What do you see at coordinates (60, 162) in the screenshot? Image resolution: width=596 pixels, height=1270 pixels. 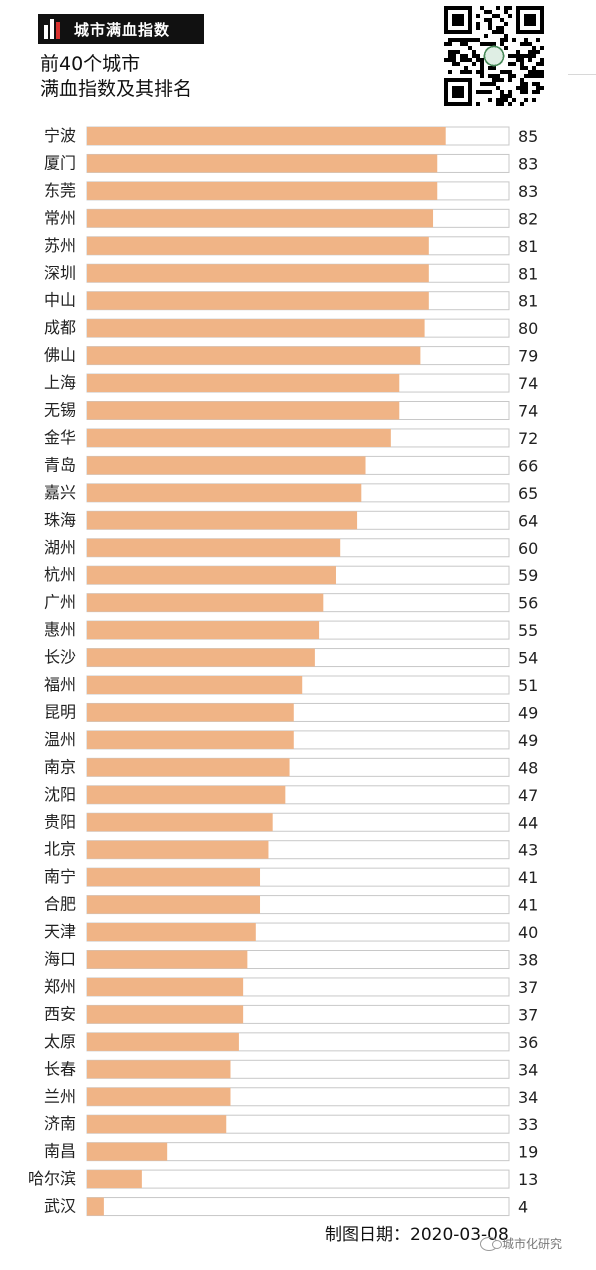 I see `category-label: 厦门` at bounding box center [60, 162].